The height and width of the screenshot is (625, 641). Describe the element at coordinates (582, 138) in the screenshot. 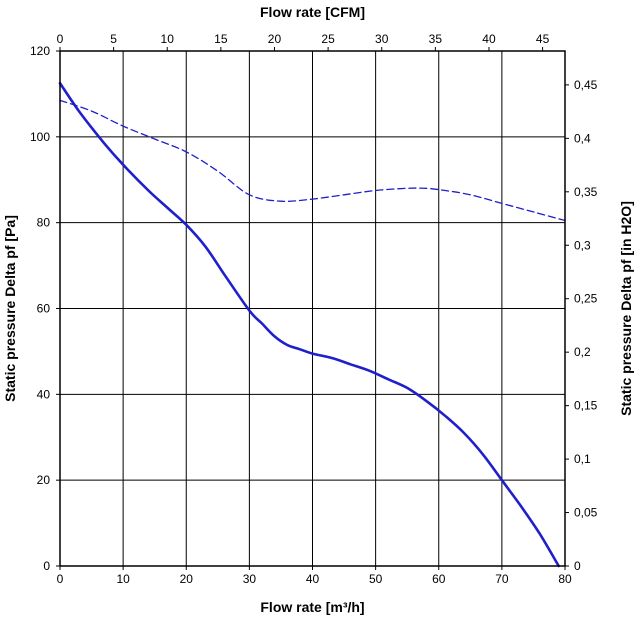

I see `y2-tick-label: 0,4` at that location.